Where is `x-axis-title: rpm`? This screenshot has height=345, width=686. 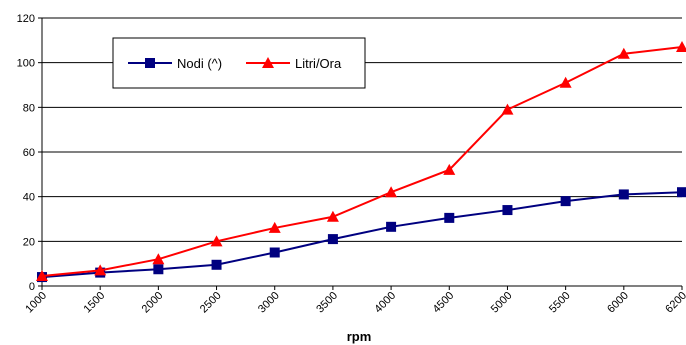 x-axis-title: rpm is located at coordinates (359, 336).